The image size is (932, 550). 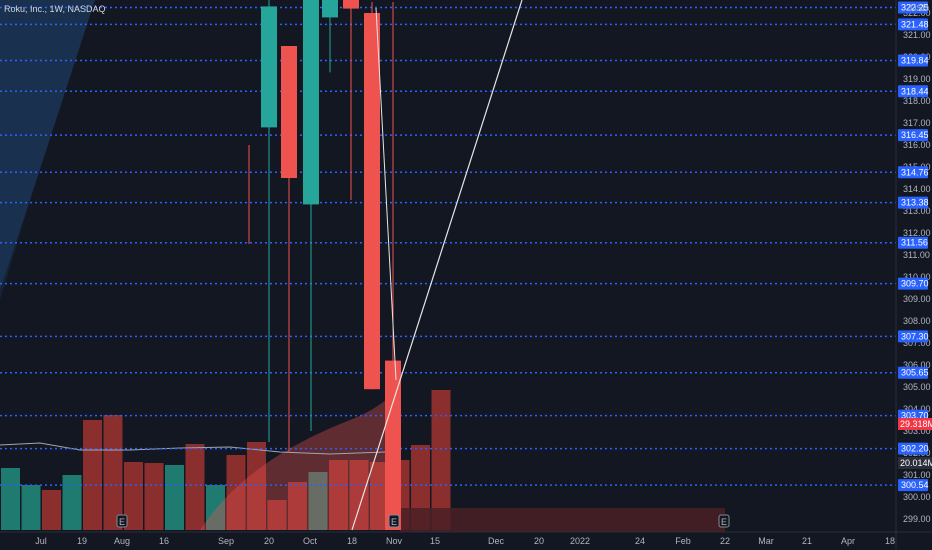 What do you see at coordinates (310, 541) in the screenshot?
I see `time-tick-6: Oct` at bounding box center [310, 541].